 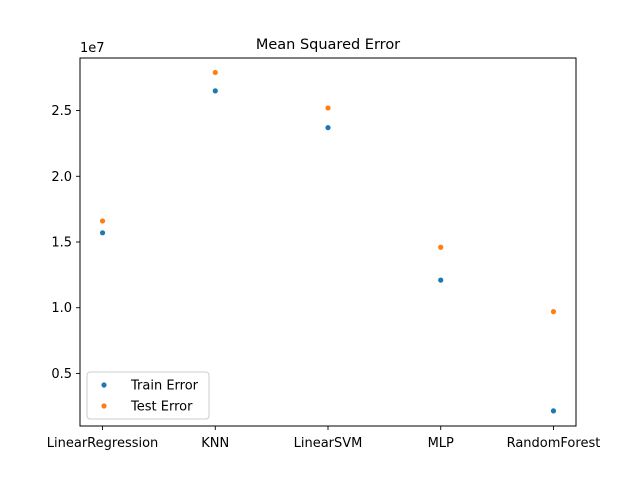 I want to click on legend: Train Error Test Error, so click(x=148, y=395).